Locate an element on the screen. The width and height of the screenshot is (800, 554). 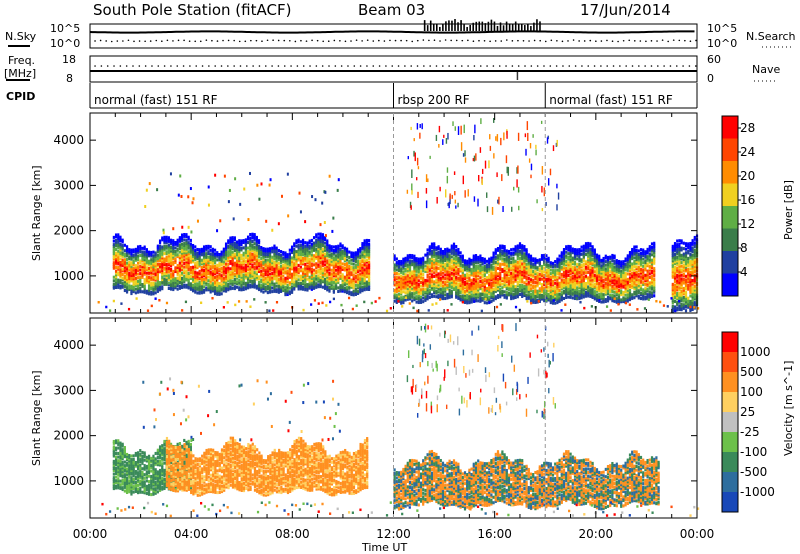
noise-bar is located at coordinates (424, 25).